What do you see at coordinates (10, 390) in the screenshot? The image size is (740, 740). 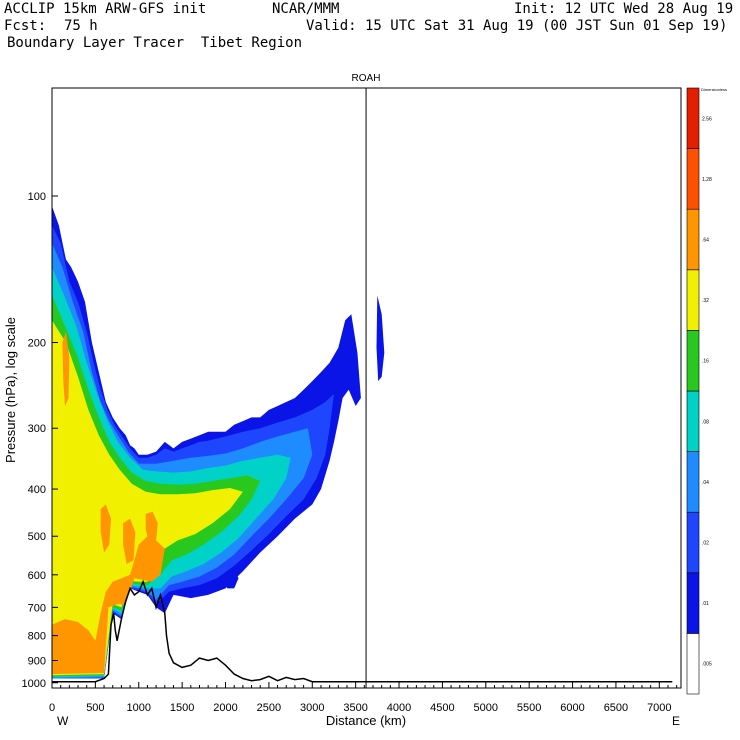 I see `y-axis-label: Pressure (hPa), log scale` at bounding box center [10, 390].